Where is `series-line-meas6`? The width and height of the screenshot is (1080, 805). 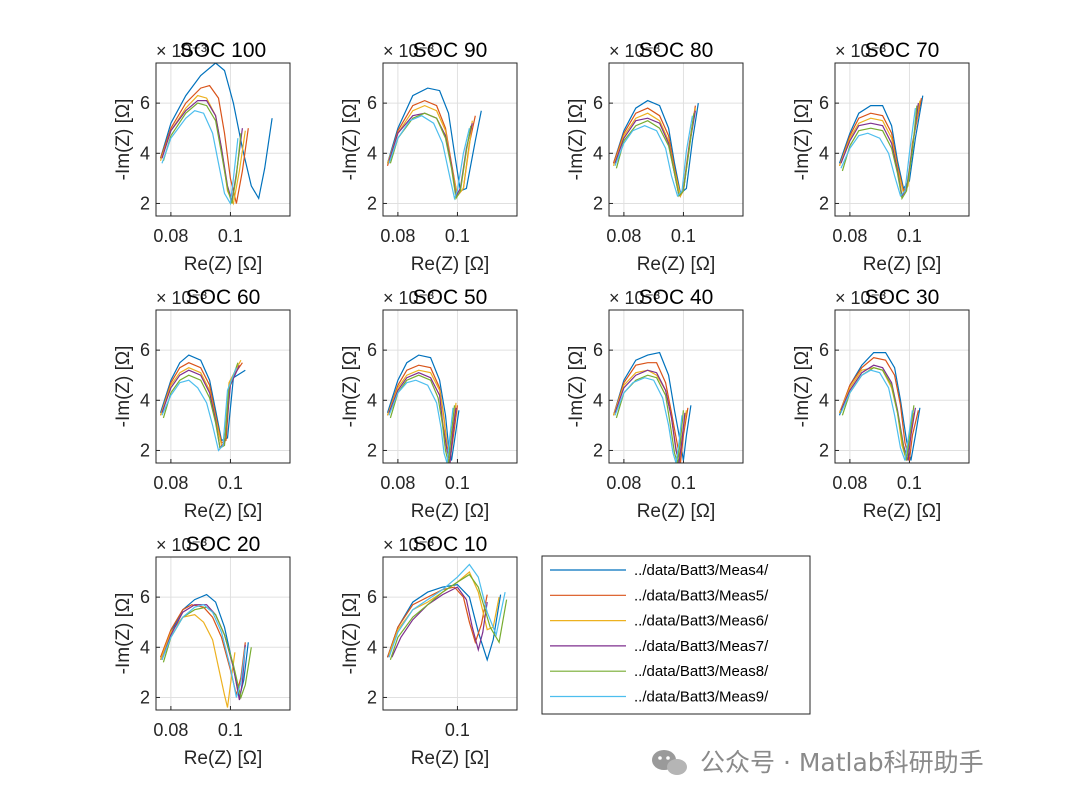
series-line-meas6 is located at coordinates (197, 661).